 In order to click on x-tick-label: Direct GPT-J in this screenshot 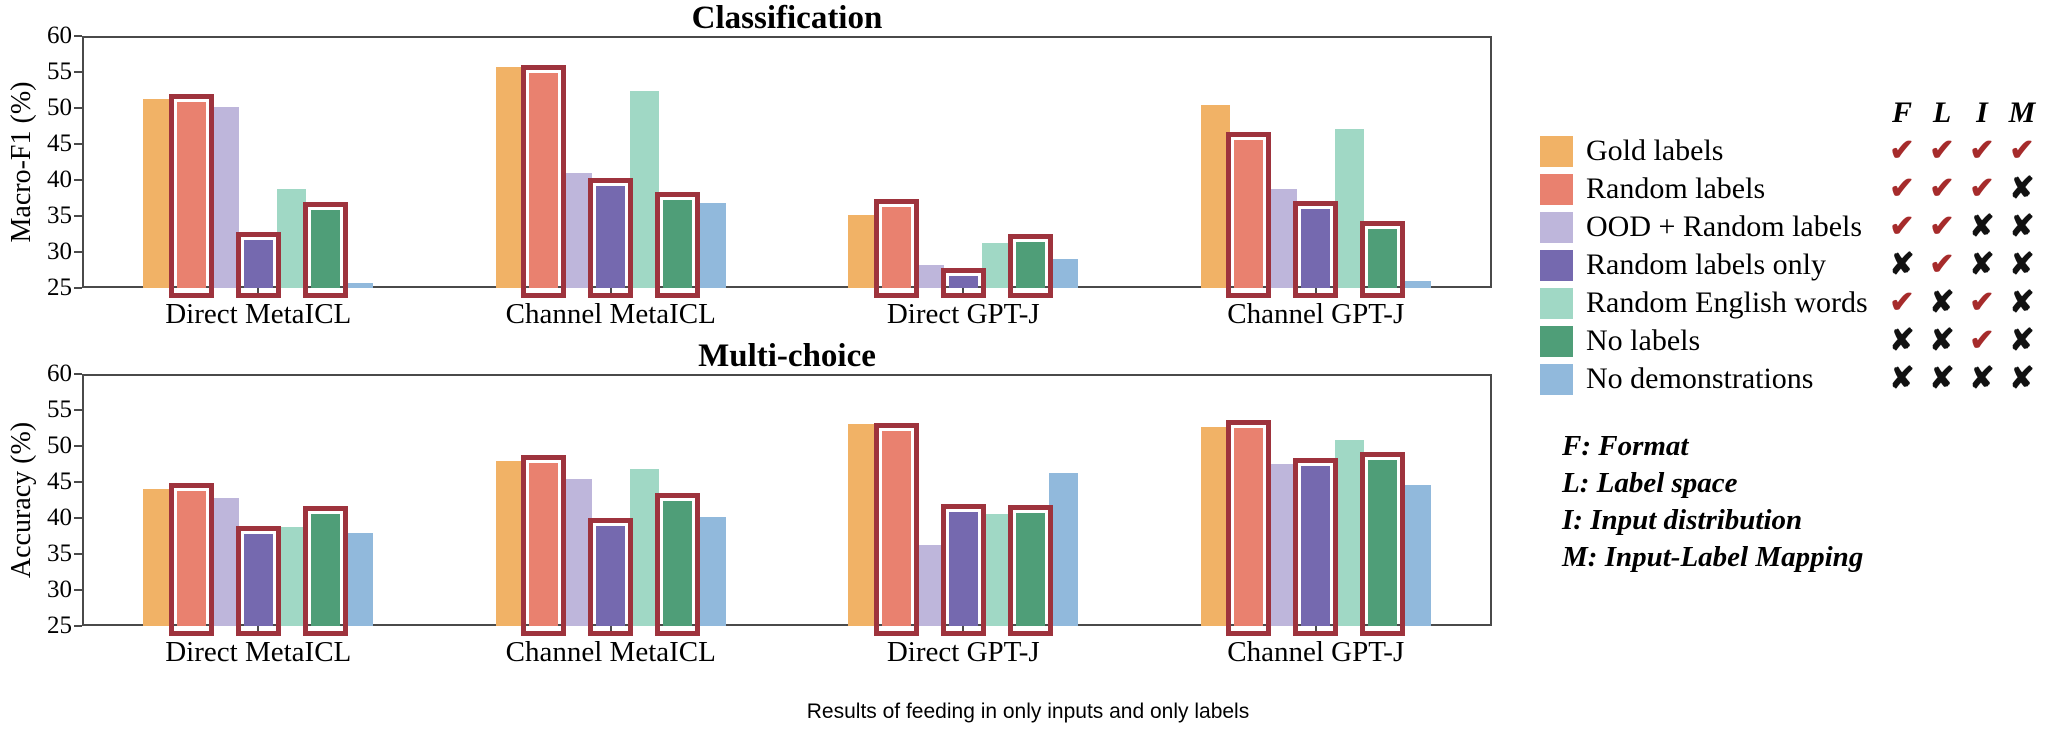, I will do `click(963, 314)`.